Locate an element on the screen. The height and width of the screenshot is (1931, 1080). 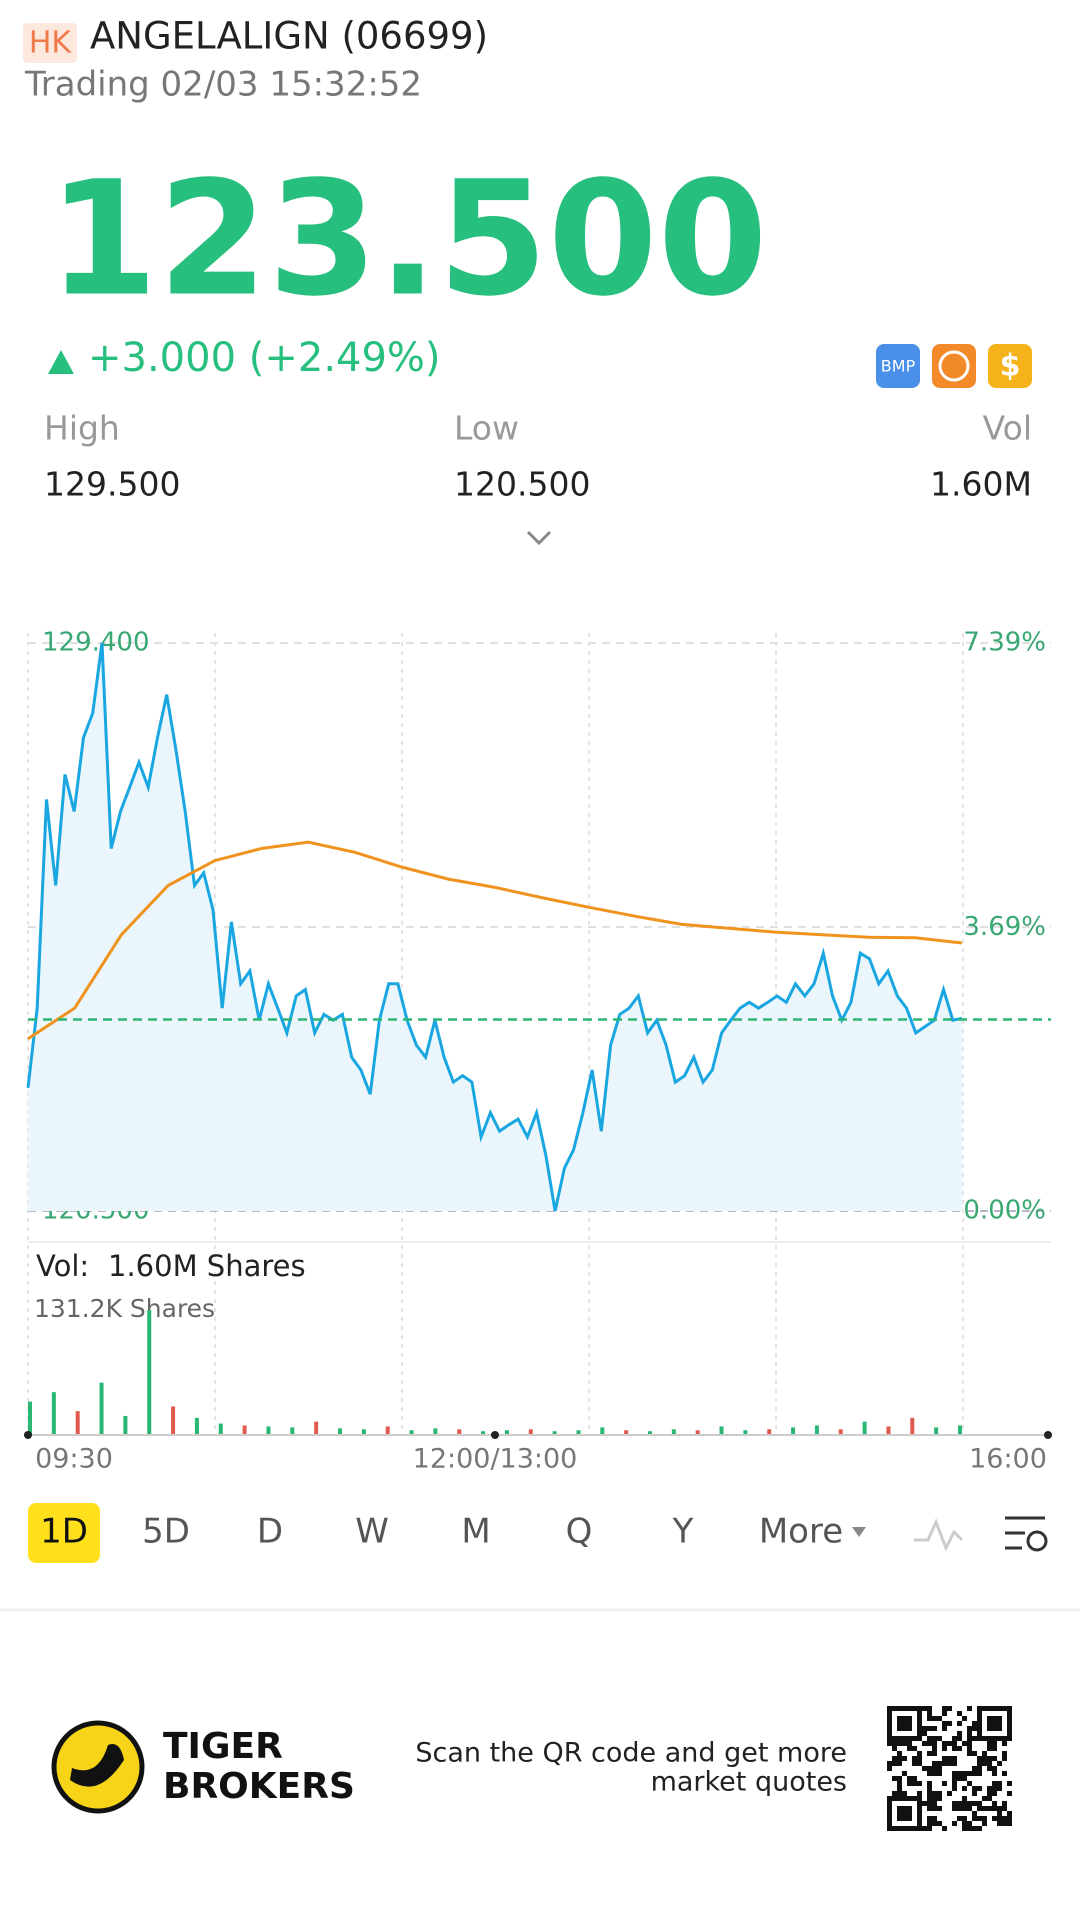
x-tick-label: 12:00/13:00 is located at coordinates (495, 1459).